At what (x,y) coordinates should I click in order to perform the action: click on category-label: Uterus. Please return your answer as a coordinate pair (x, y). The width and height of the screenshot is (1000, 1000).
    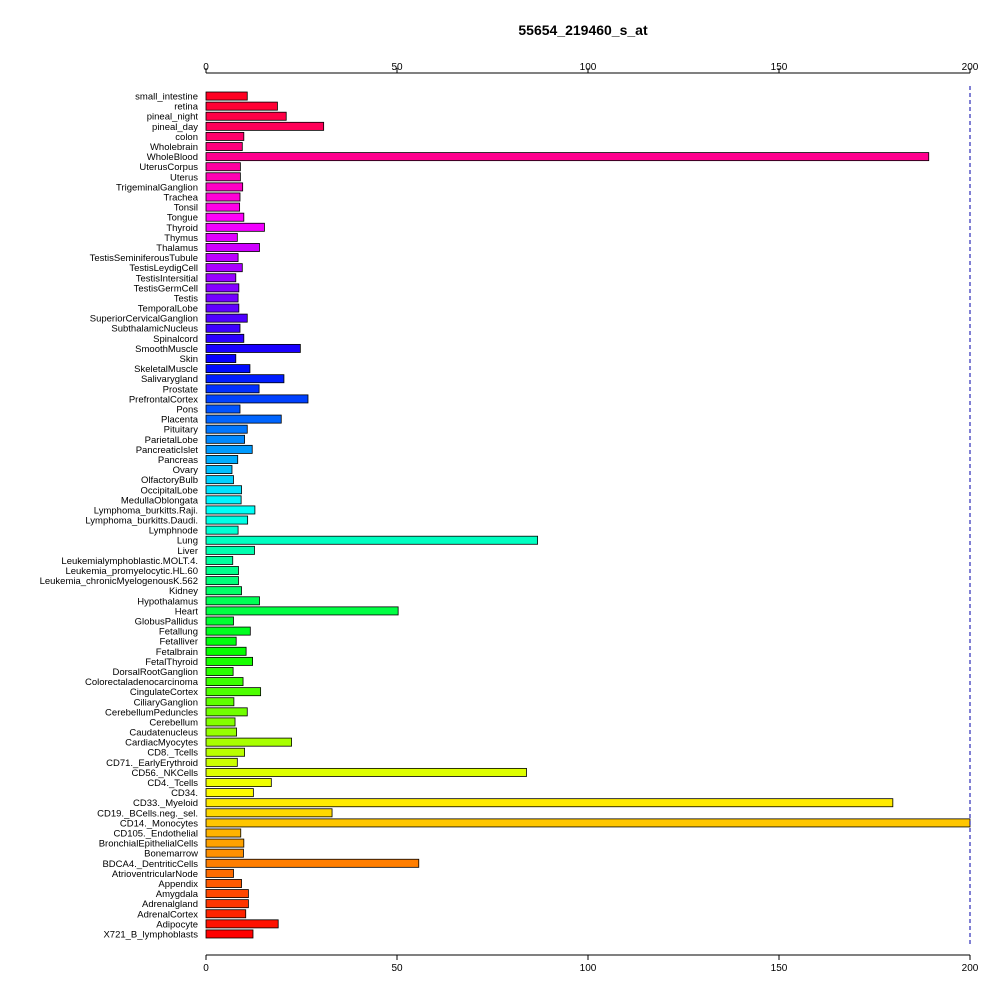
    Looking at the image, I should click on (184, 177).